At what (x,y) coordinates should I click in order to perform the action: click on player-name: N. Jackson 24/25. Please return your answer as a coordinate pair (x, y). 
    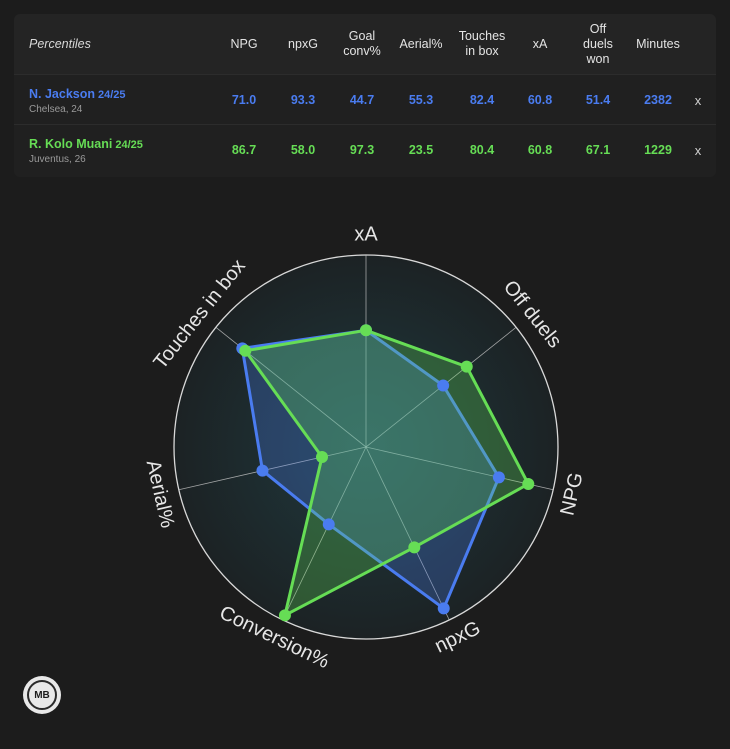
    Looking at the image, I should click on (77, 94).